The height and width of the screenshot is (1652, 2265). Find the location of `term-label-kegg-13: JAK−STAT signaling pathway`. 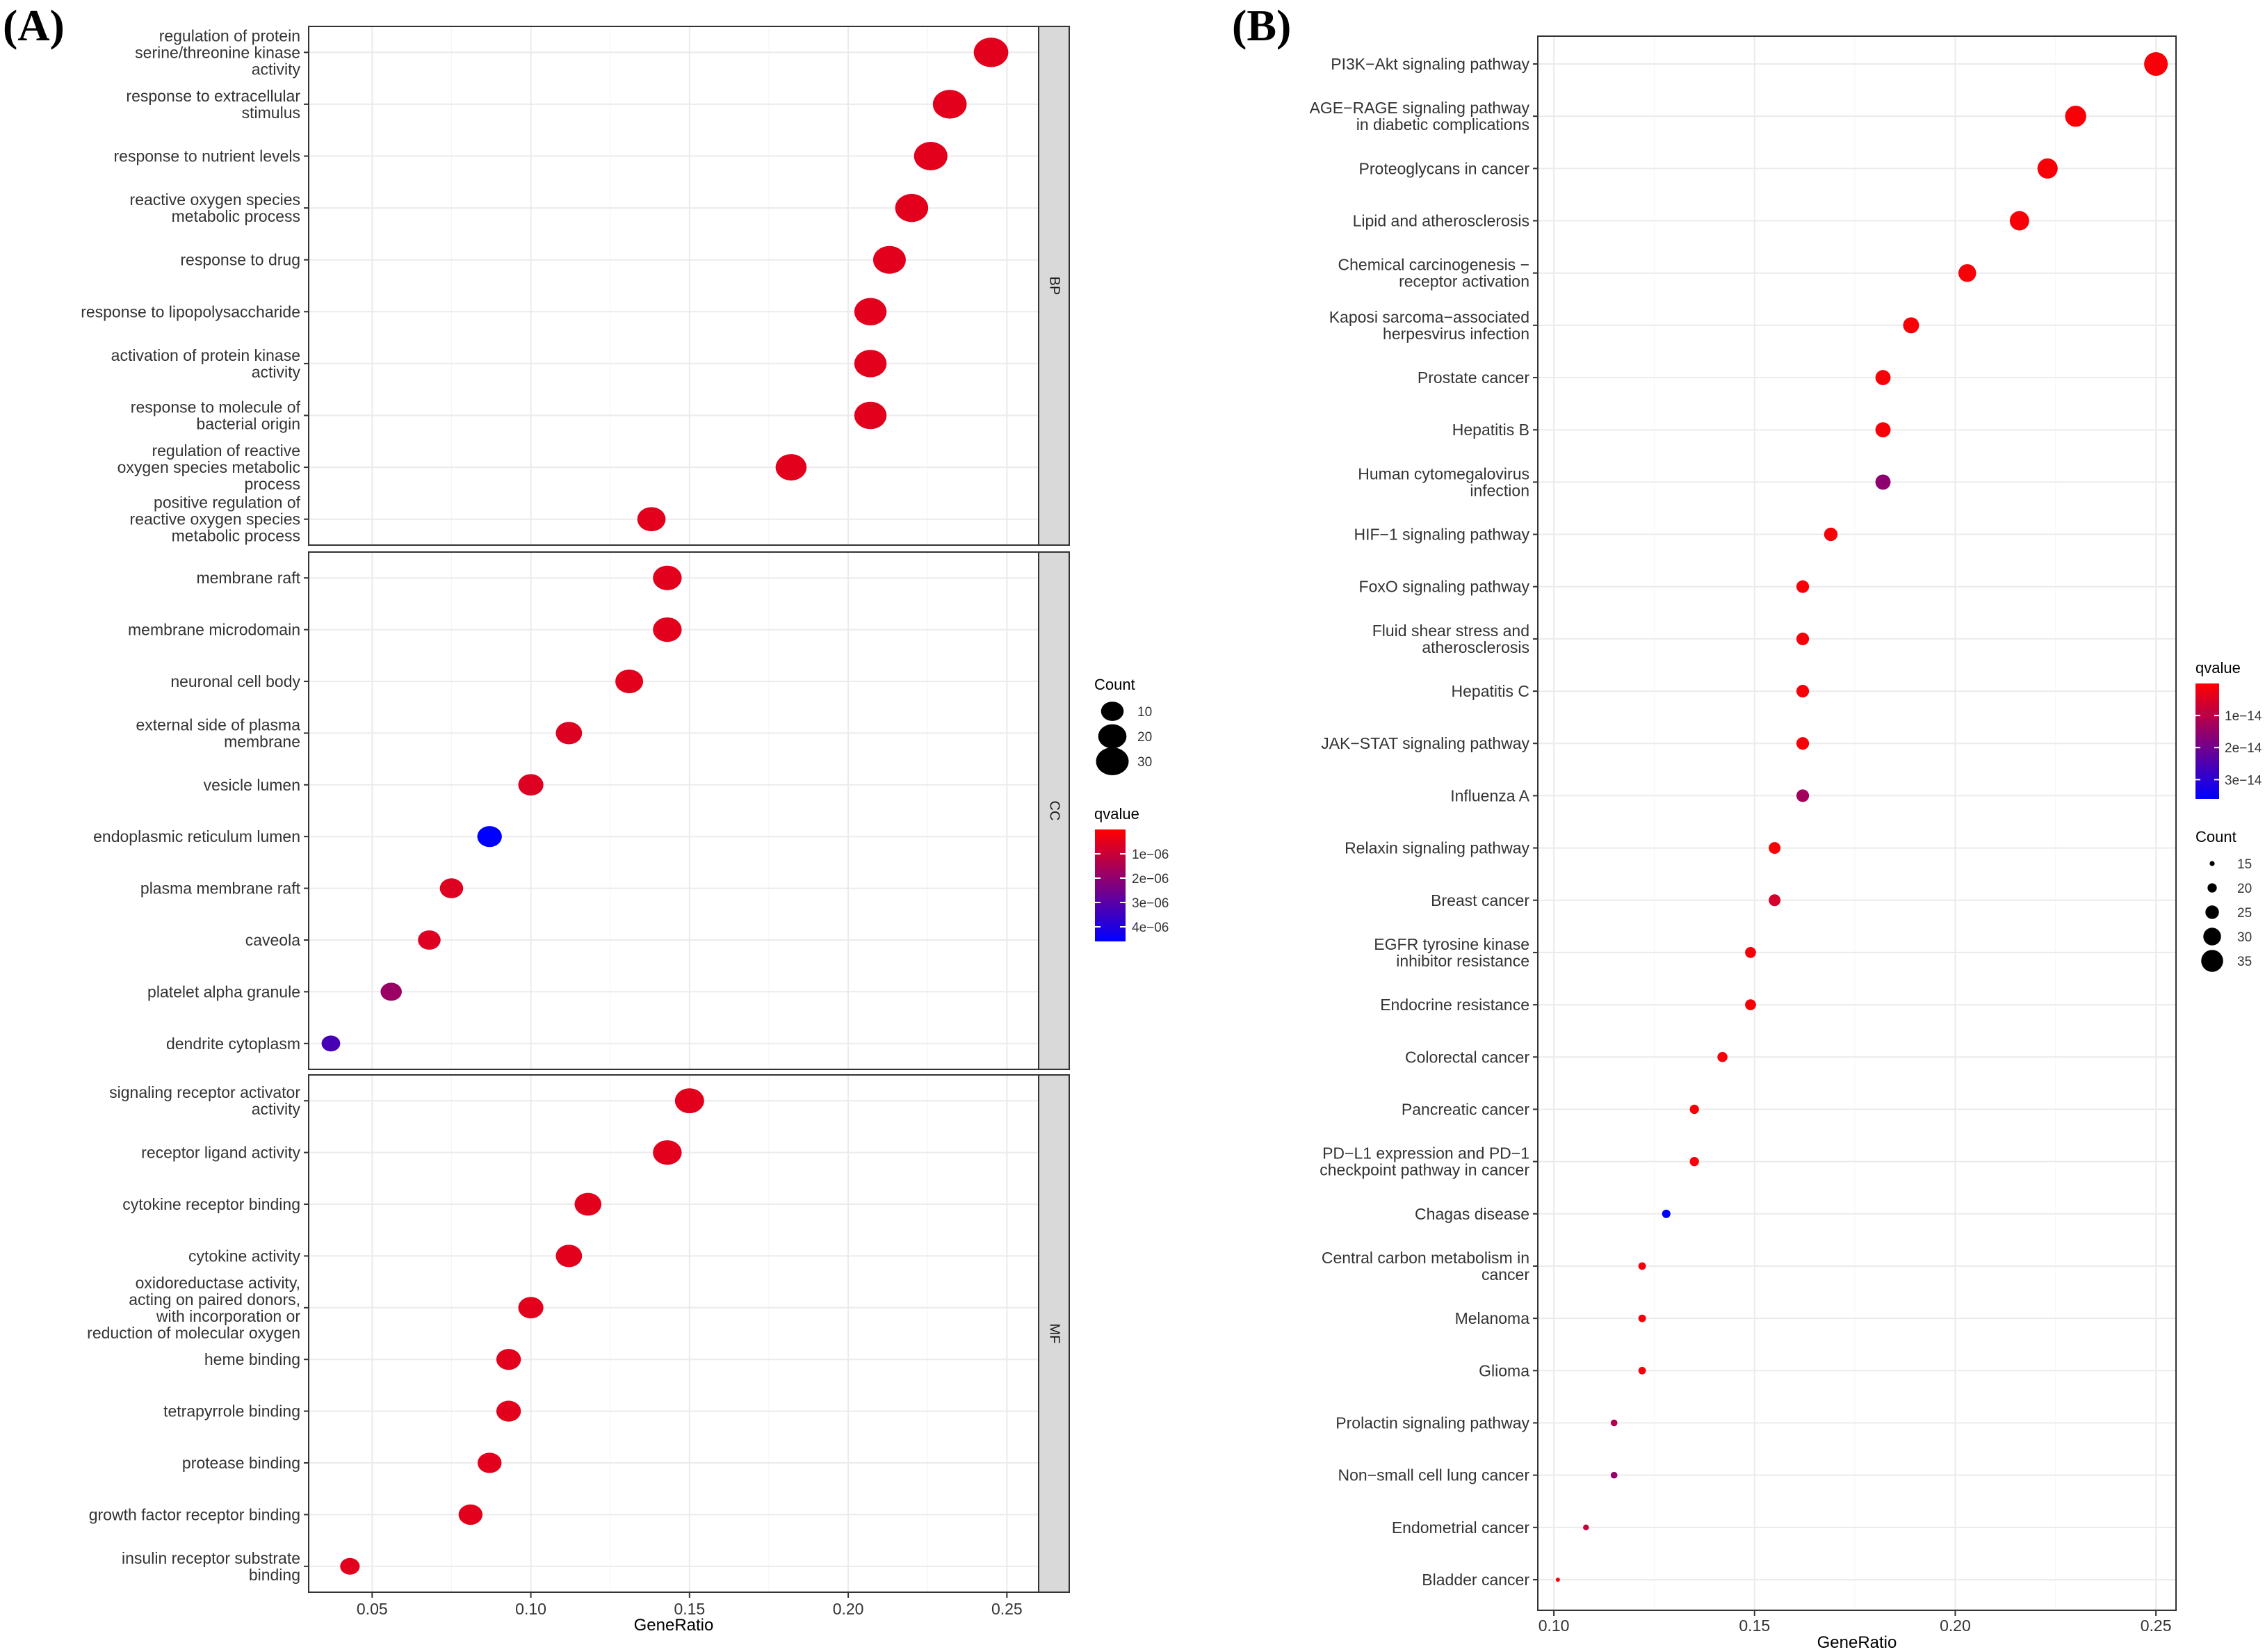

term-label-kegg-13: JAK−STAT signaling pathway is located at coordinates (1425, 743).